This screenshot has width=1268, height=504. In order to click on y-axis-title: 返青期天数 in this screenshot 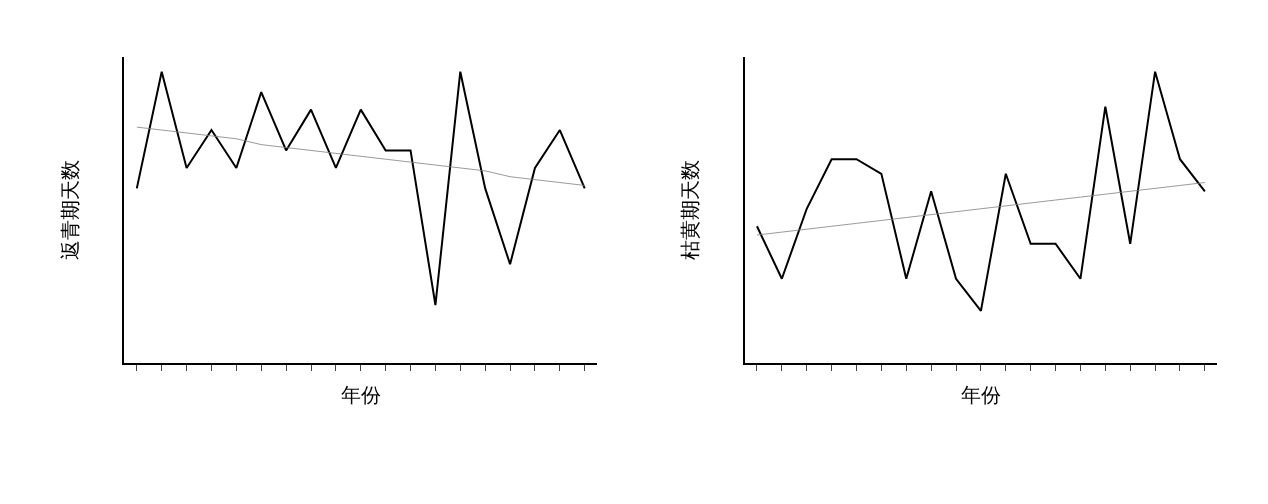, I will do `click(69, 210)`.